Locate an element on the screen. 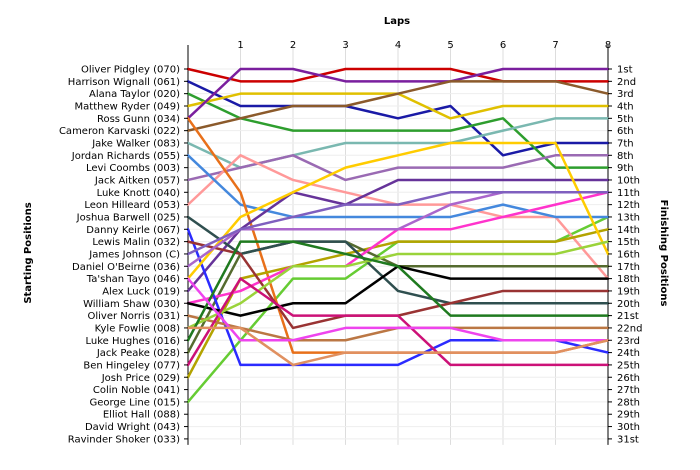 This screenshot has height=470, width=700. starting-position-label: Cameron Karvaski (022) is located at coordinates (119, 131).